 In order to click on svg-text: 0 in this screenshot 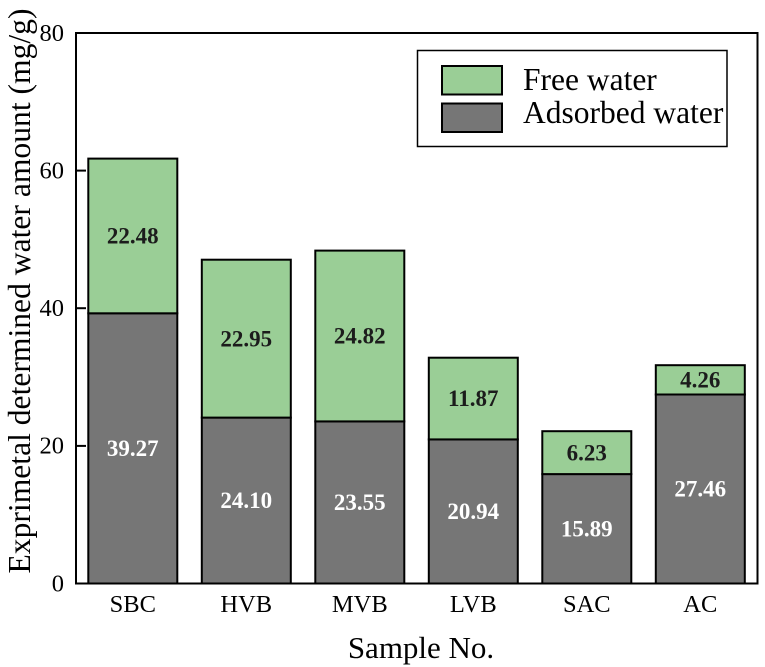, I will do `click(58, 583)`.